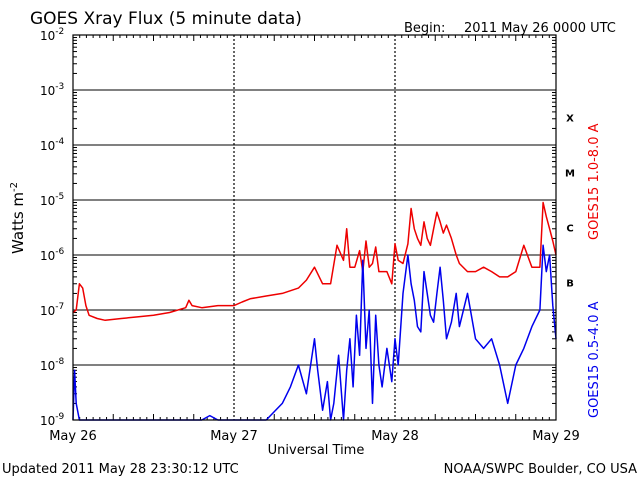 The width and height of the screenshot is (640, 480). Describe the element at coordinates (570, 174) in the screenshot. I see `flare-class-label: M` at that location.